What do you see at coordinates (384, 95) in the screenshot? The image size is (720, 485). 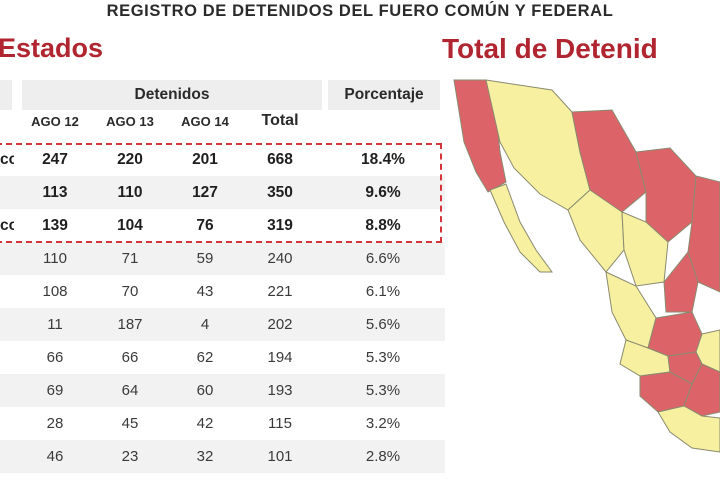 I see `porcentaje-header: Porcentaje` at bounding box center [384, 95].